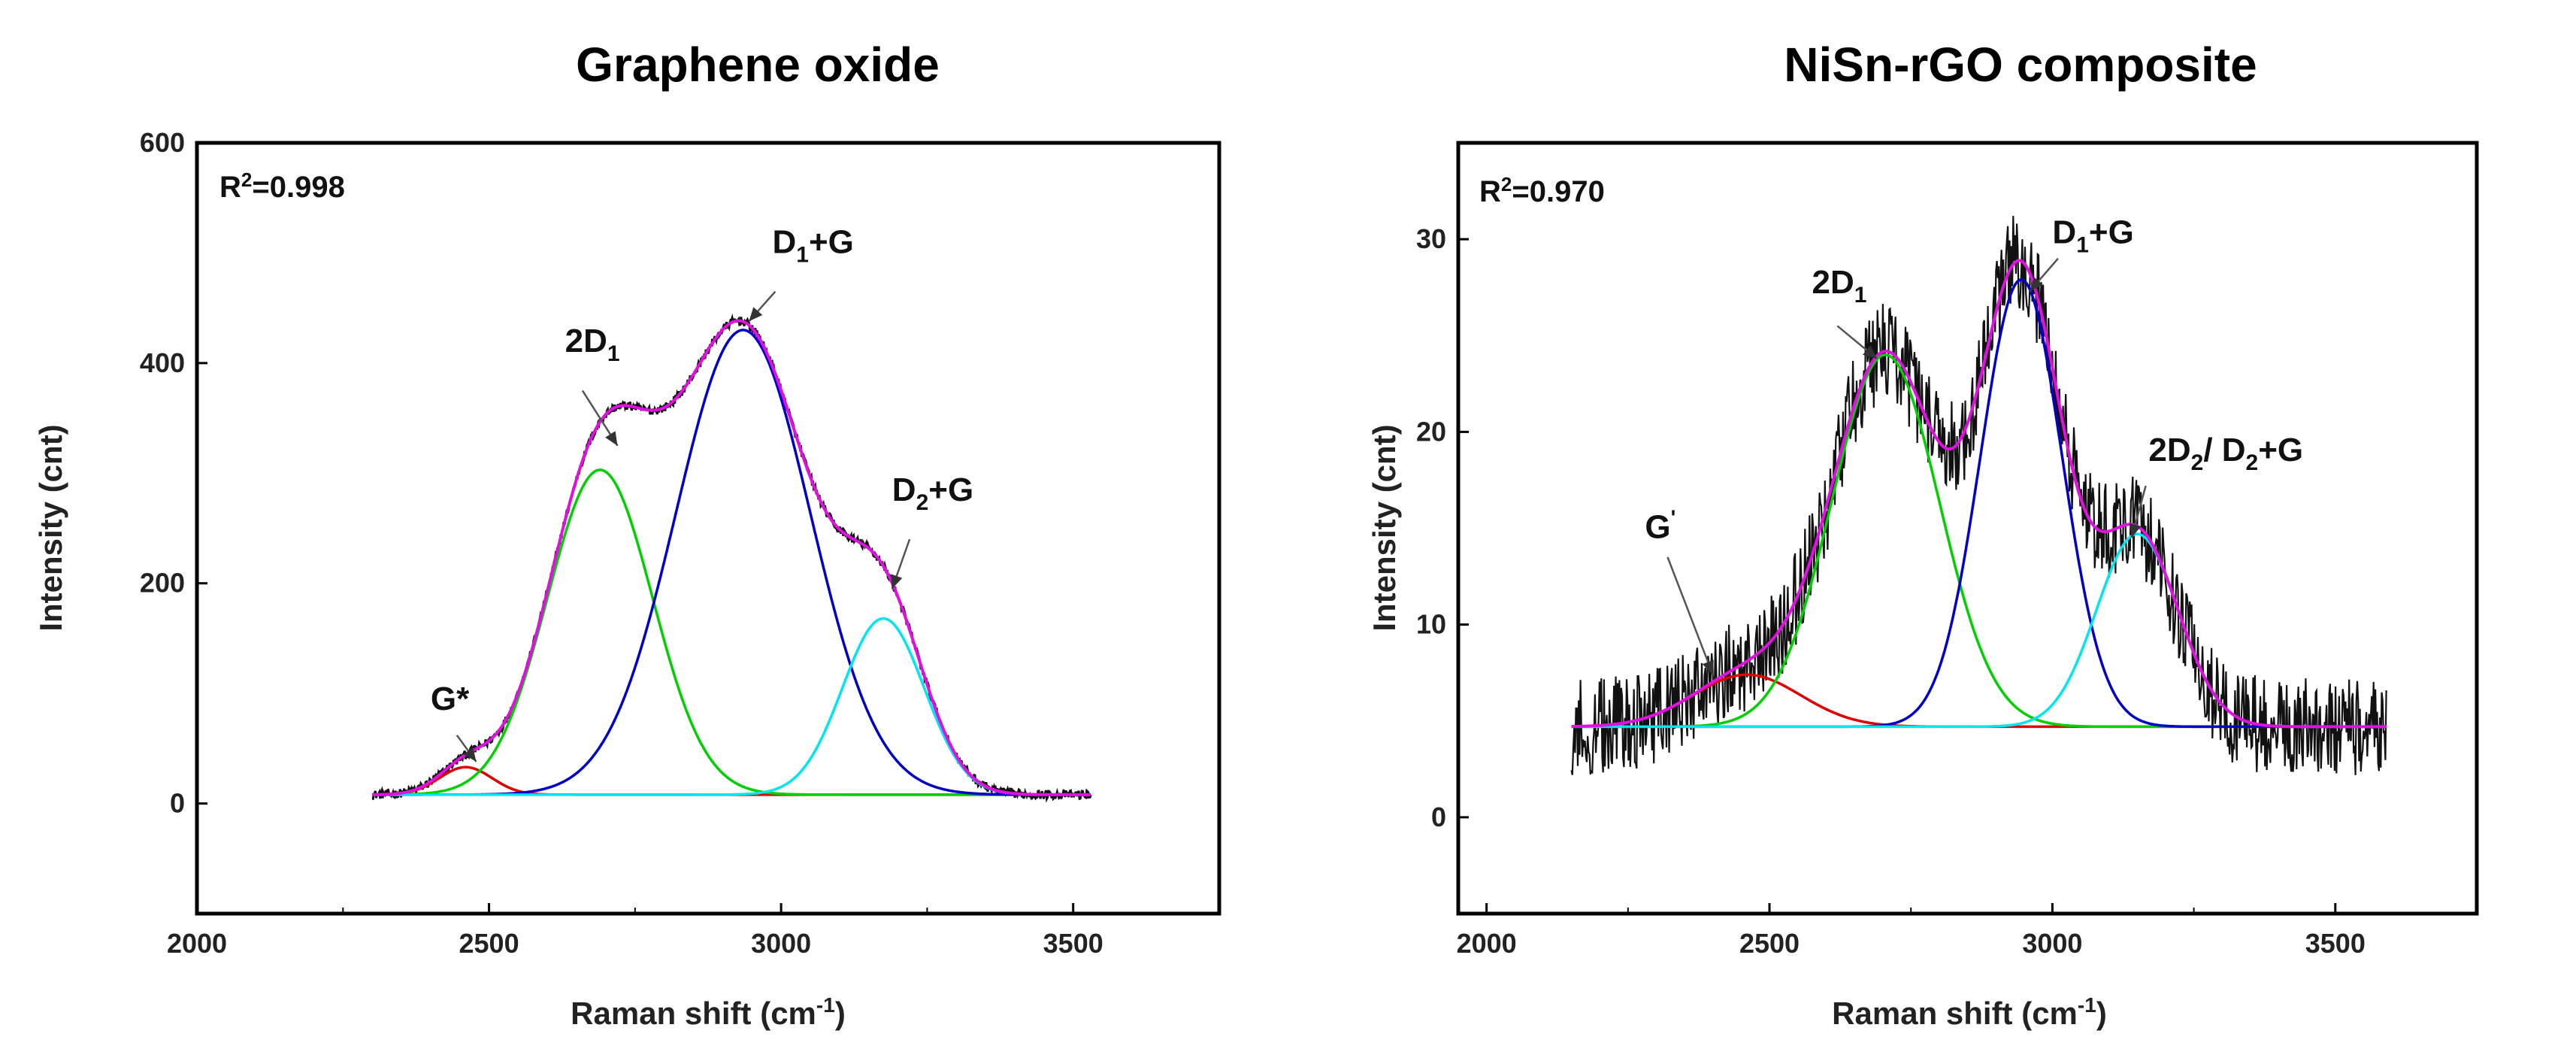 This screenshot has height=1064, width=2576. Describe the element at coordinates (1542, 190) in the screenshot. I see `r-squared-label: R2=0.970` at that location.